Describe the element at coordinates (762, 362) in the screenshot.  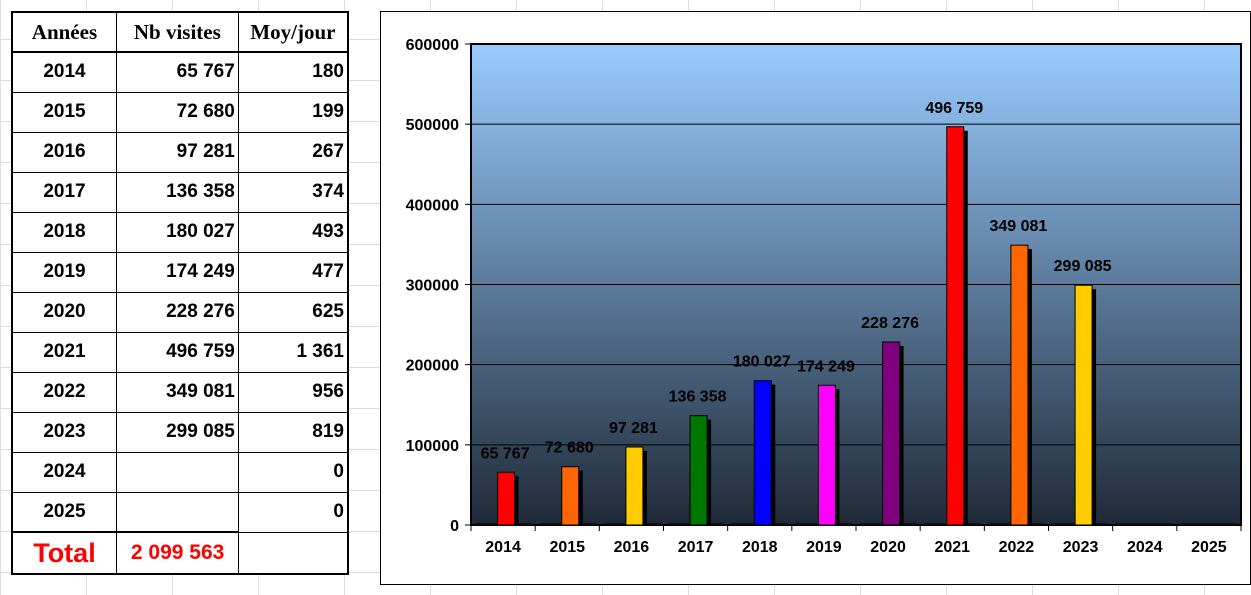
I see `data-label: 180 027` at that location.